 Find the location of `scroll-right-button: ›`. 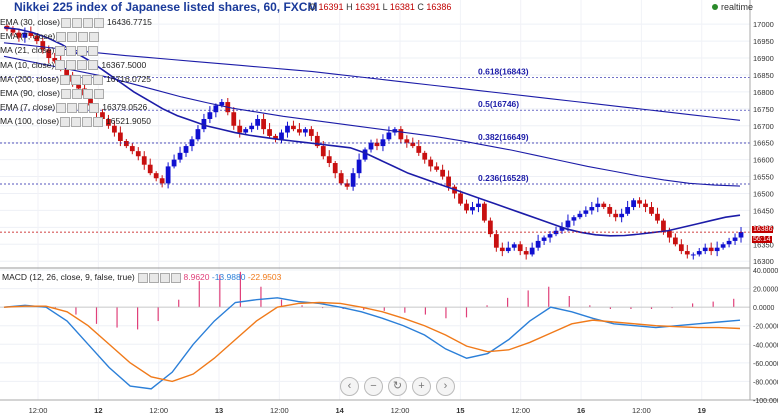

scroll-right-button: › is located at coordinates (445, 386).